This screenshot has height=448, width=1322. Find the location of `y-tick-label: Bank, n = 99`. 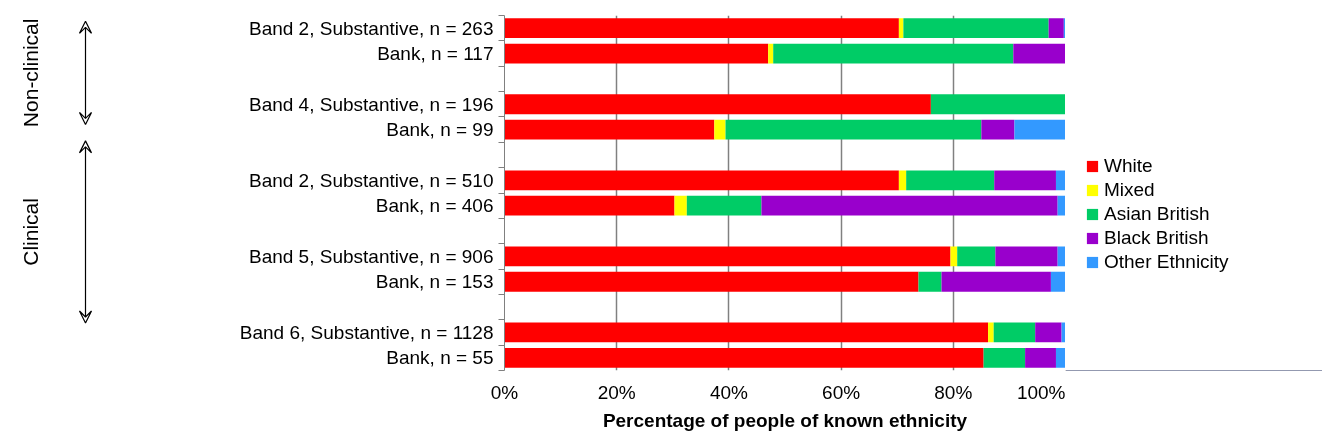

y-tick-label: Bank, n = 99 is located at coordinates (440, 130).